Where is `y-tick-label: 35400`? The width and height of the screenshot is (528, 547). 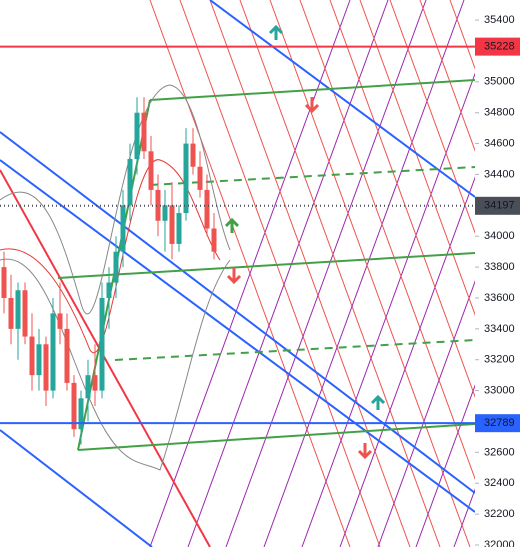 y-tick-label: 35400 is located at coordinates (499, 20).